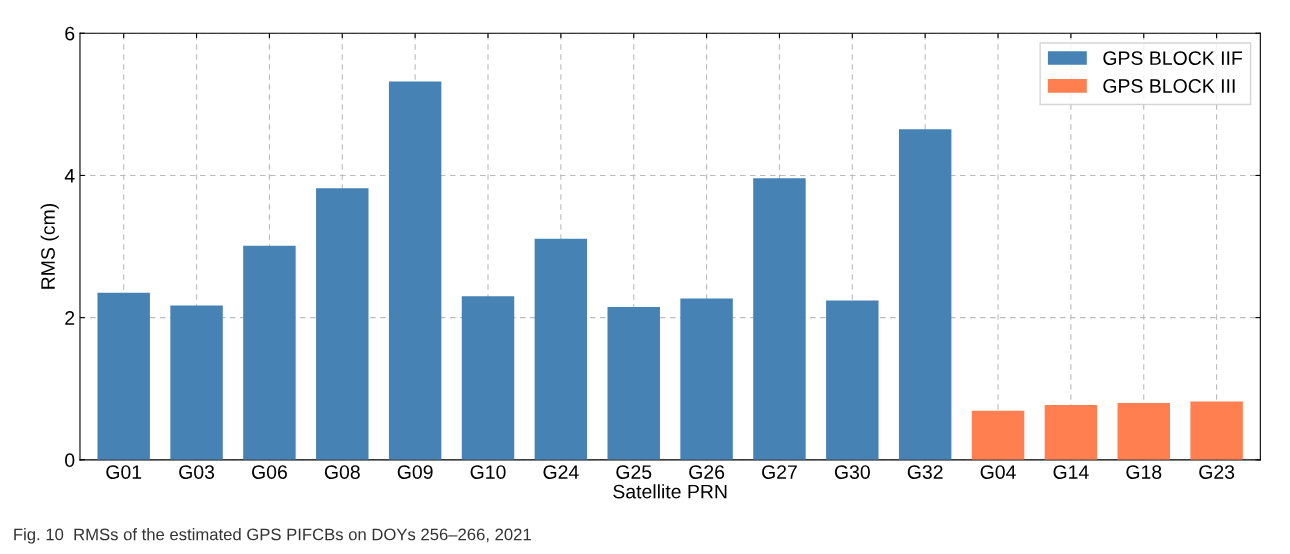 This screenshot has height=554, width=1290. I want to click on x-tick-label: G09, so click(415, 472).